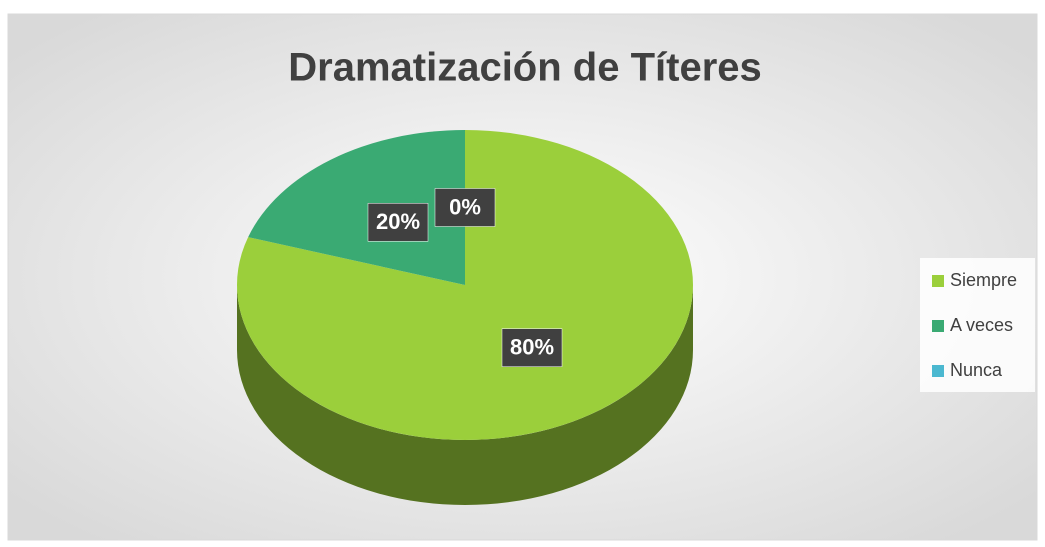 The image size is (1045, 547). I want to click on data-label: 20%, so click(398, 221).